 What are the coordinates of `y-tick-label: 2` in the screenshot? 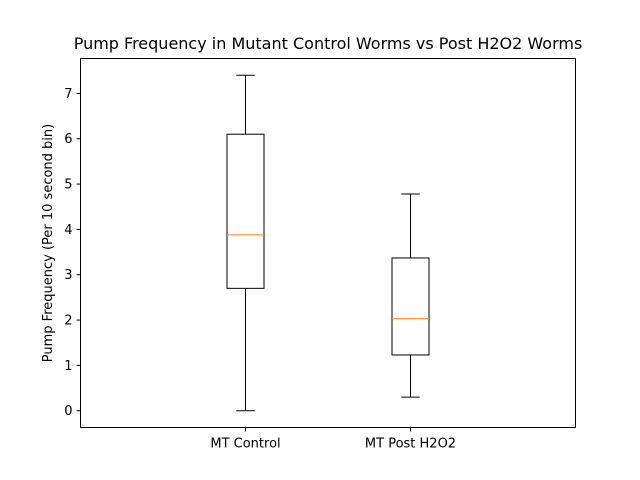 It's located at (68, 321).